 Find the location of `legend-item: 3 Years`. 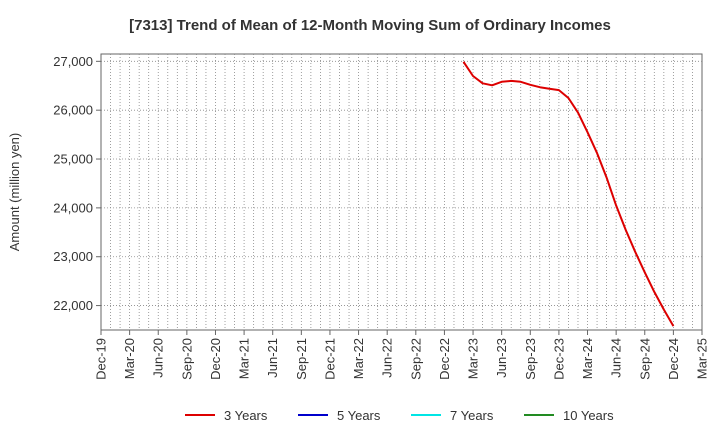

legend-item: 3 Years is located at coordinates (226, 415).